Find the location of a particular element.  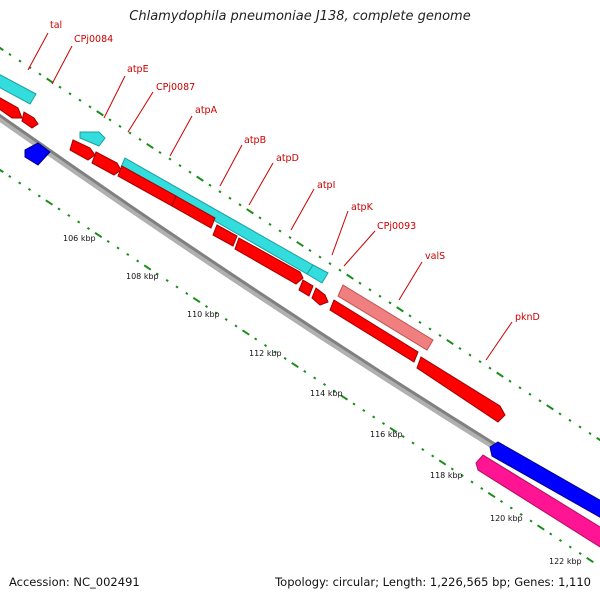

gene-block-atpK-red is located at coordinates (269, 261).